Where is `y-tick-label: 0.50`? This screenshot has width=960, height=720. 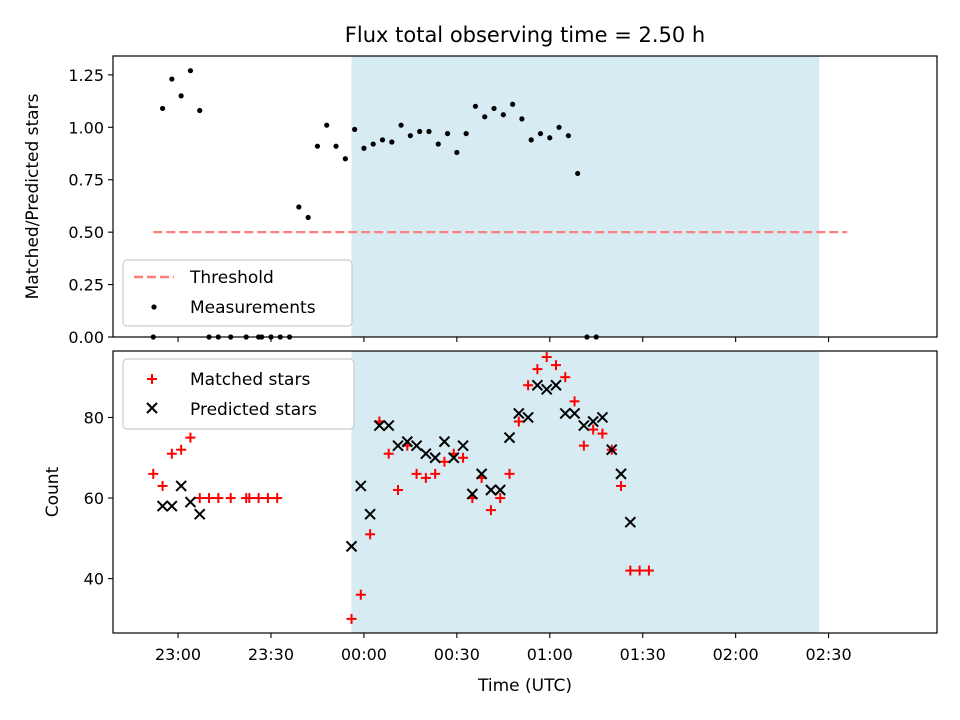 y-tick-label: 0.50 is located at coordinates (86, 232).